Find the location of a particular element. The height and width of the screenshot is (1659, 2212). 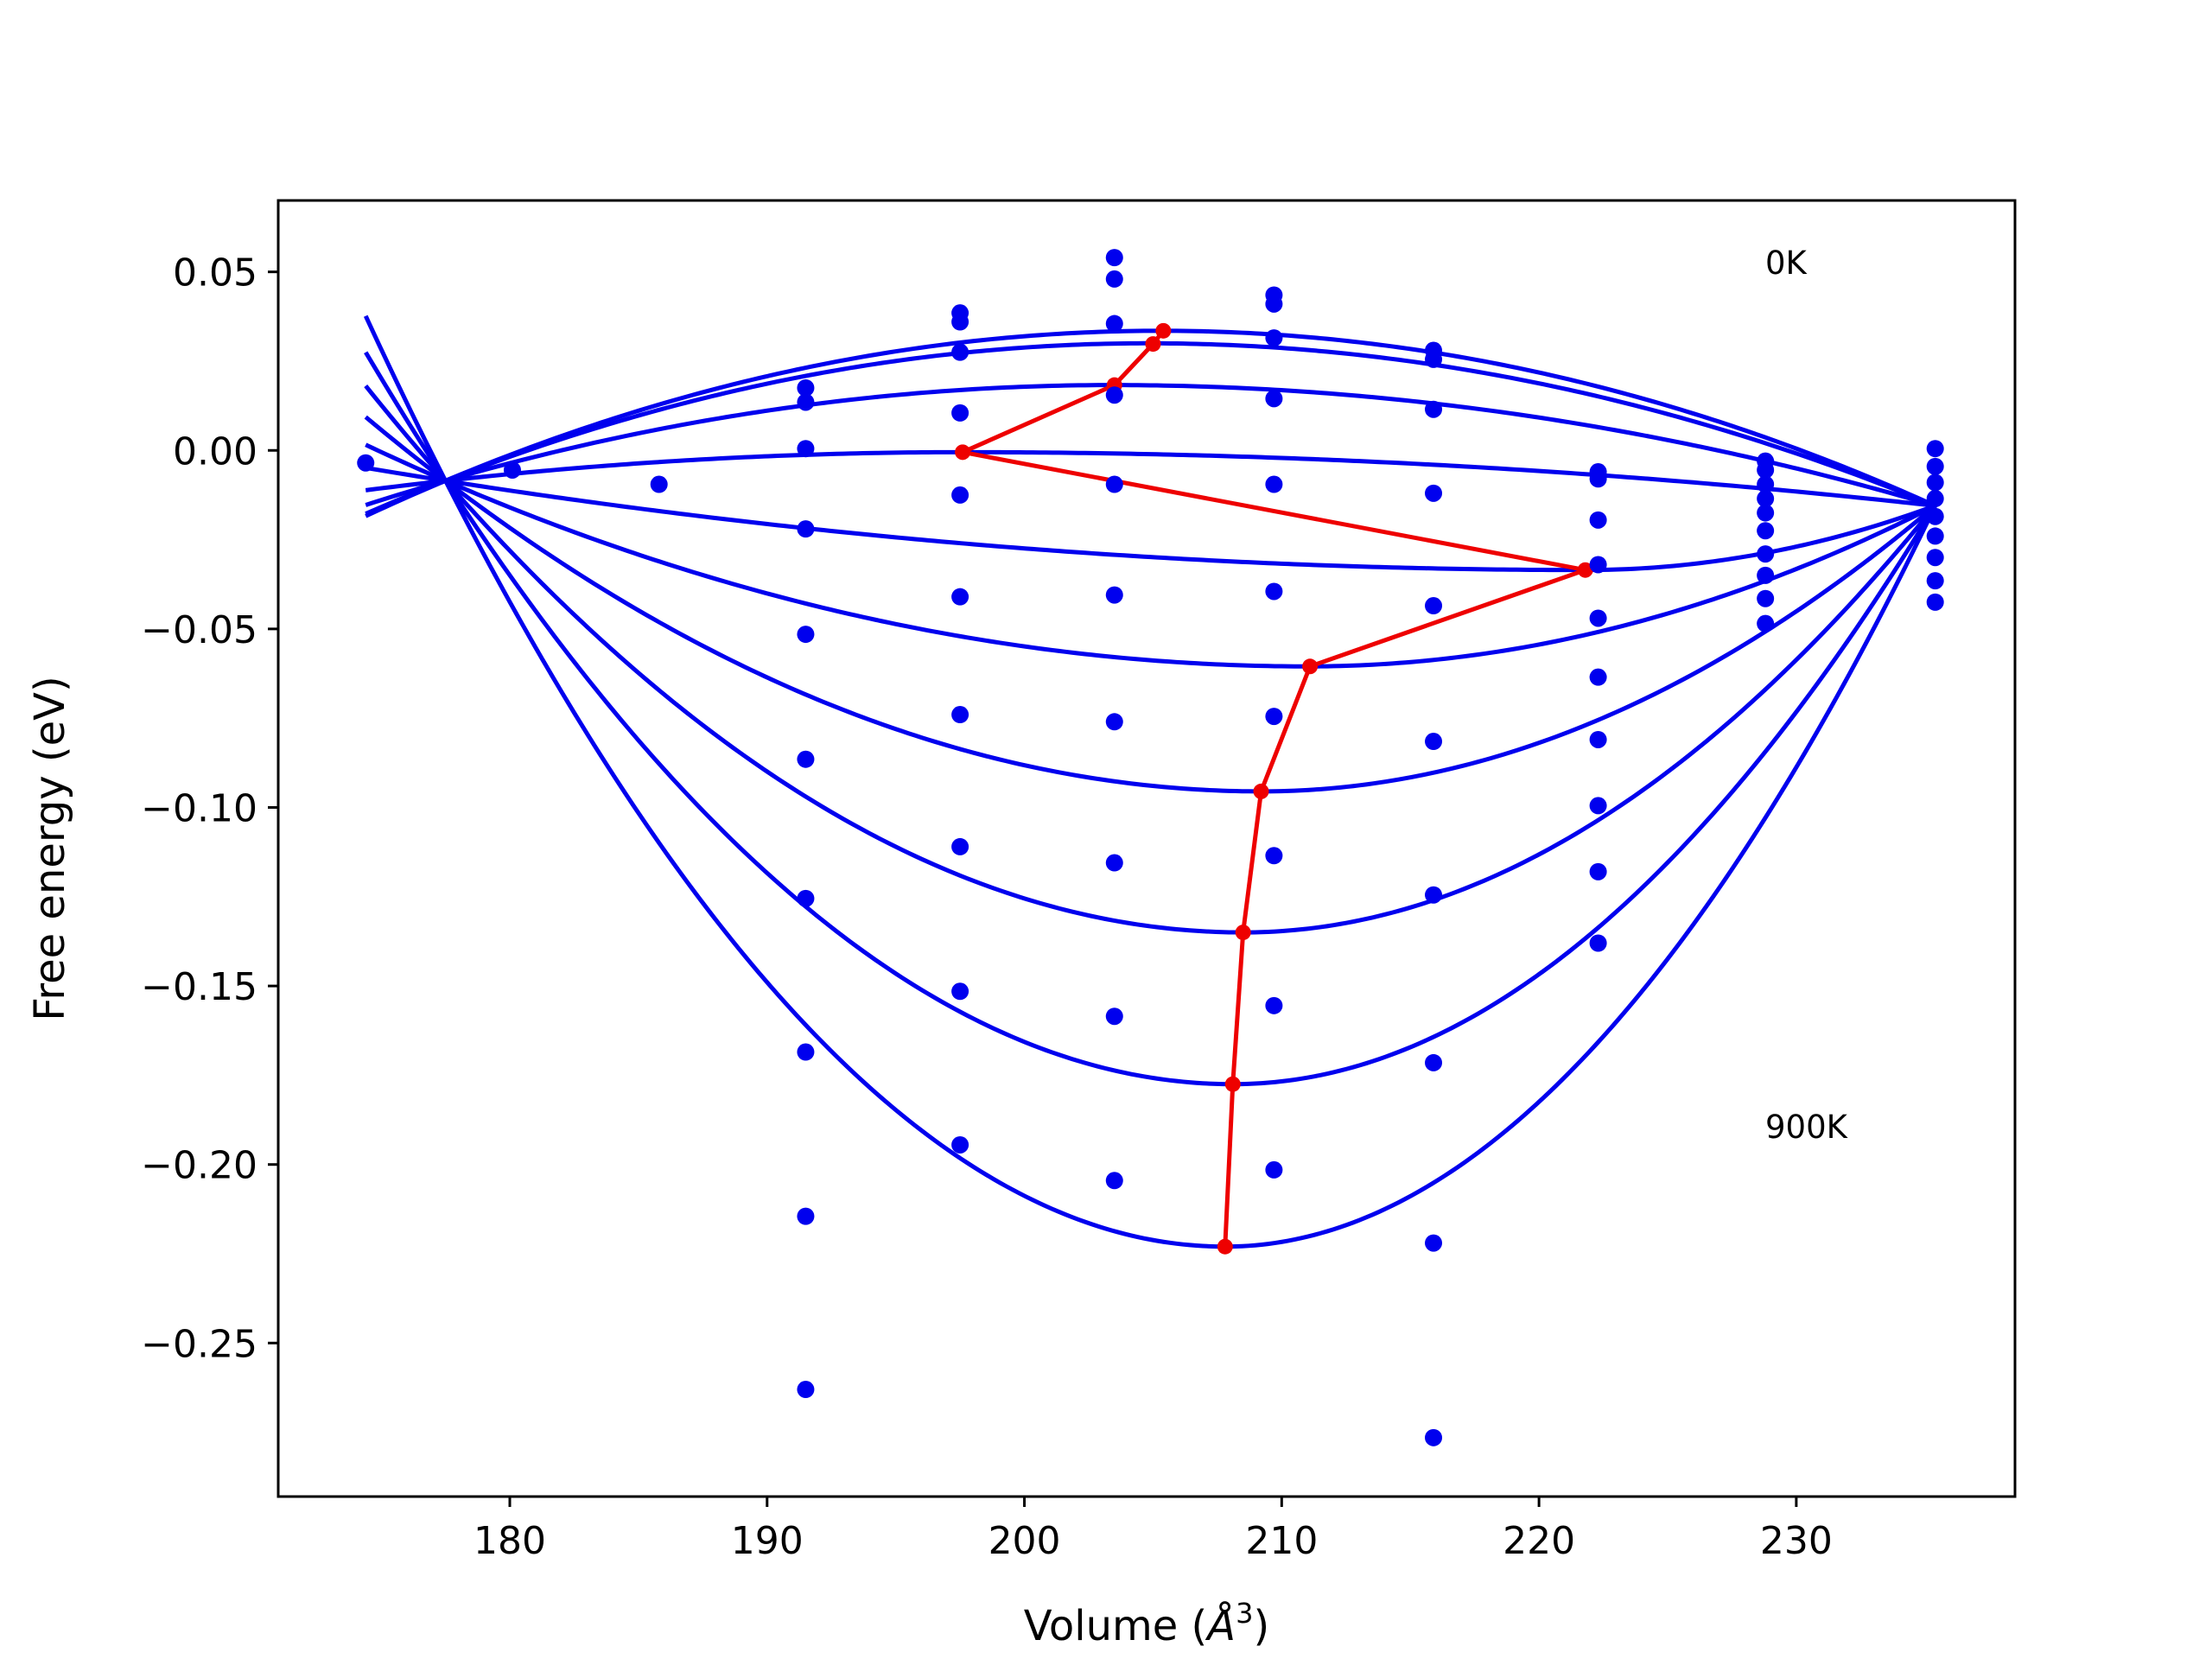

x-tick-label: 220 is located at coordinates (1539, 1541).